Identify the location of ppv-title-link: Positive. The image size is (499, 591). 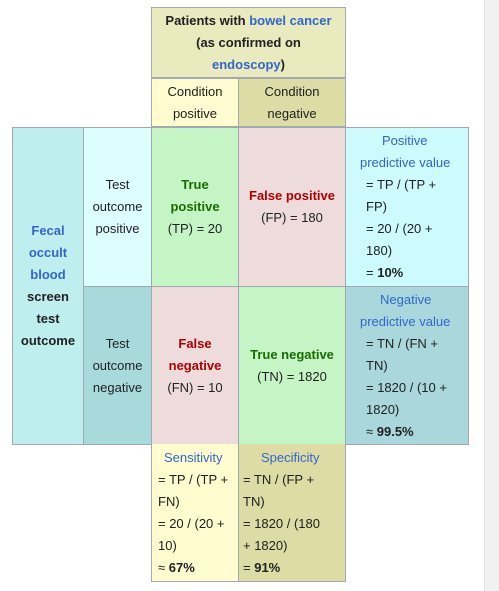
(405, 140).